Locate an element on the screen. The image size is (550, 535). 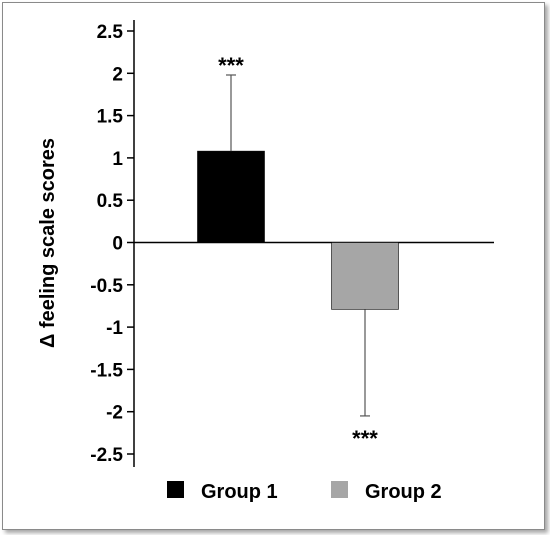
y-tick-label: 0 is located at coordinates (117, 244).